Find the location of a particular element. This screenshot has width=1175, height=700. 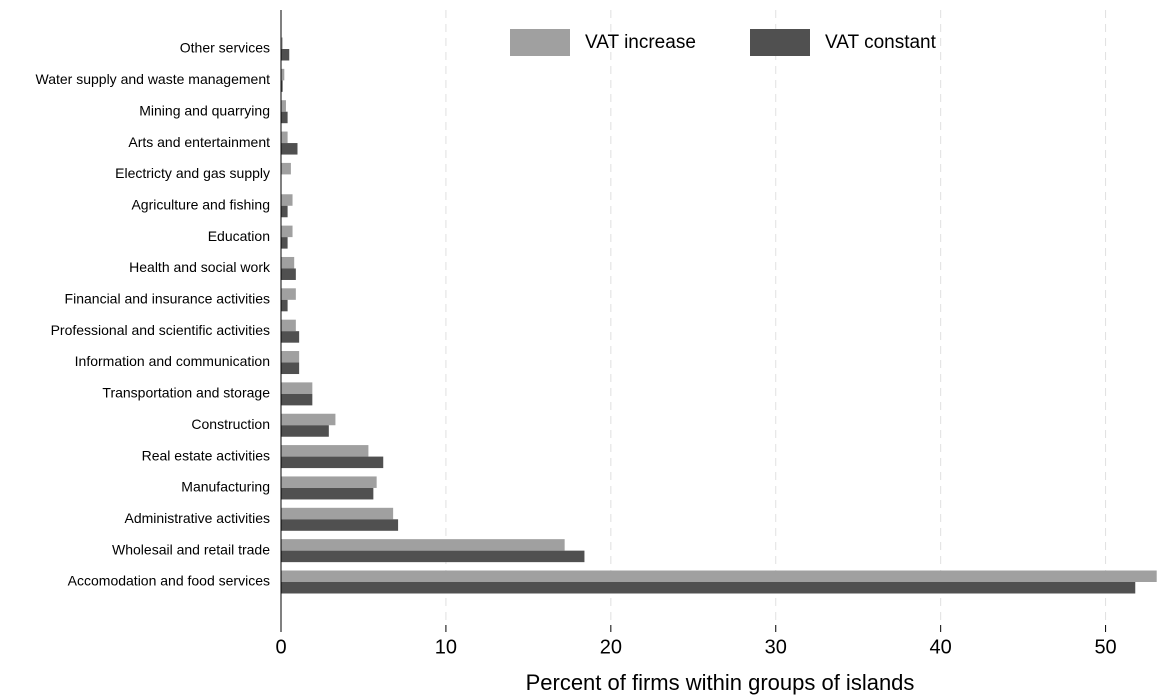

y-tick-label: Water supply and waste management is located at coordinates (153, 79).